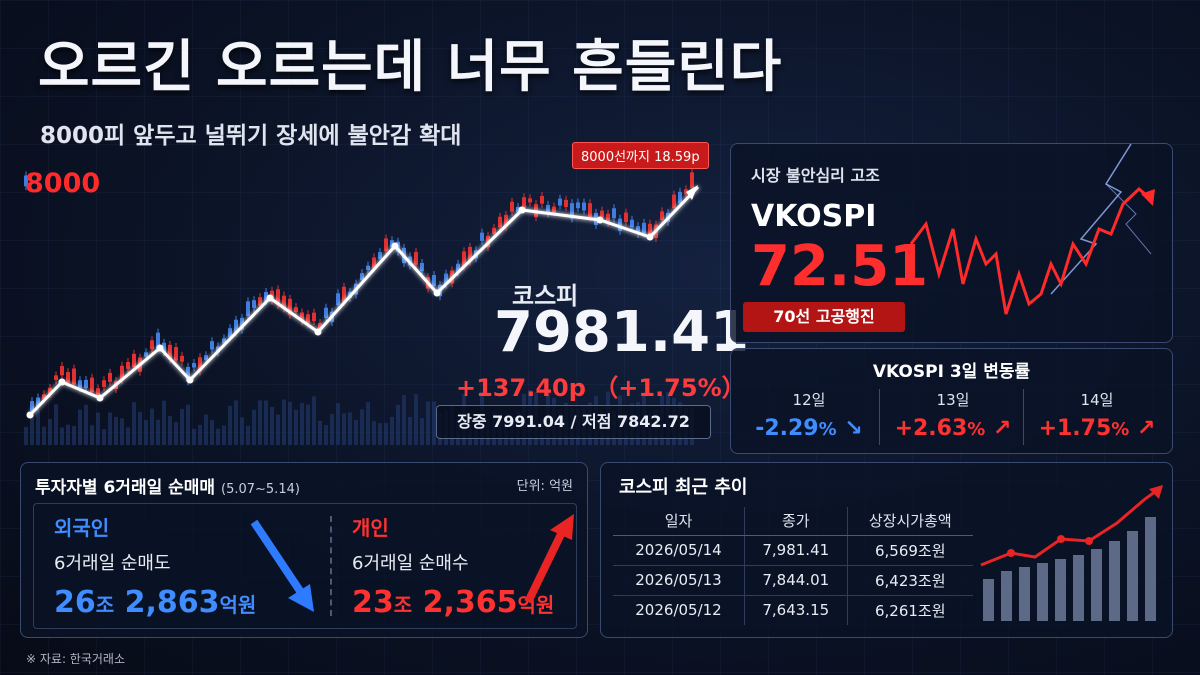 This screenshot has height=675, width=1200. Describe the element at coordinates (809, 428) in the screenshot. I see `change-value: -2.29% ↘` at that location.